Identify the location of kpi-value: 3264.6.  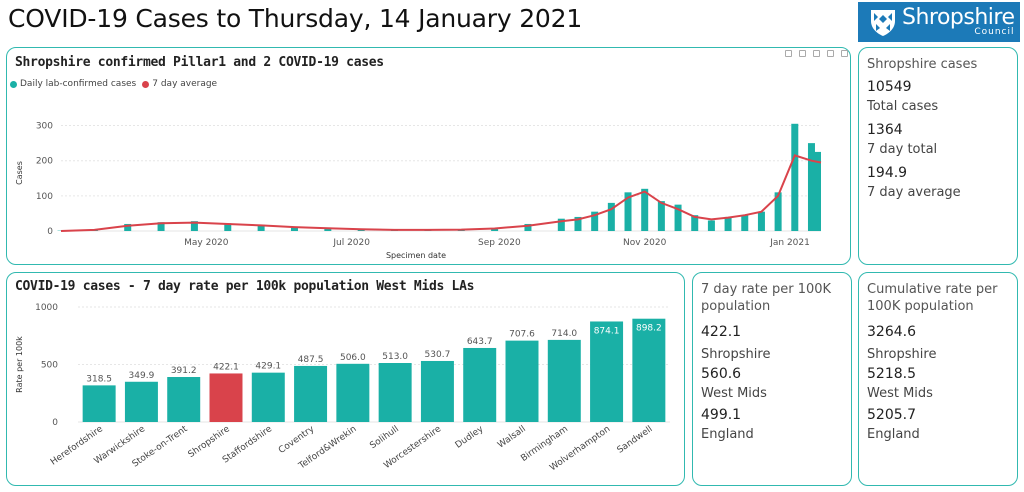
(891, 332).